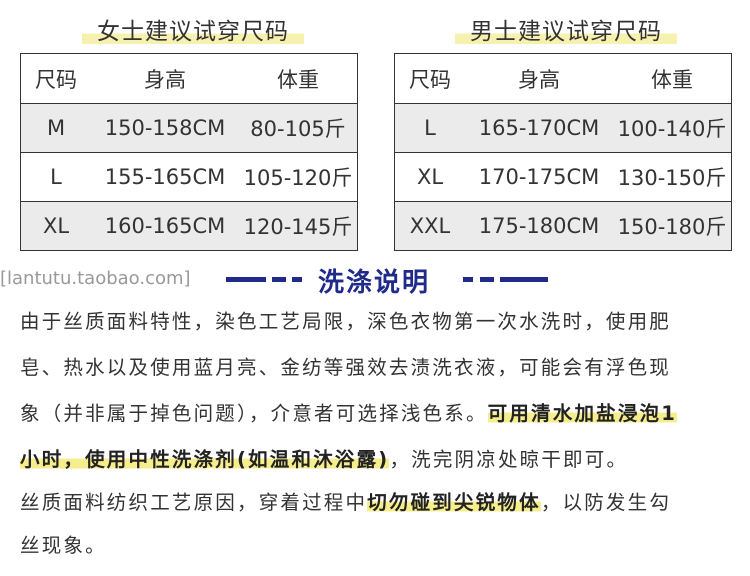 Image resolution: width=750 pixels, height=576 pixels. I want to click on men-size-title: 男士建议试穿尺码, so click(566, 32).